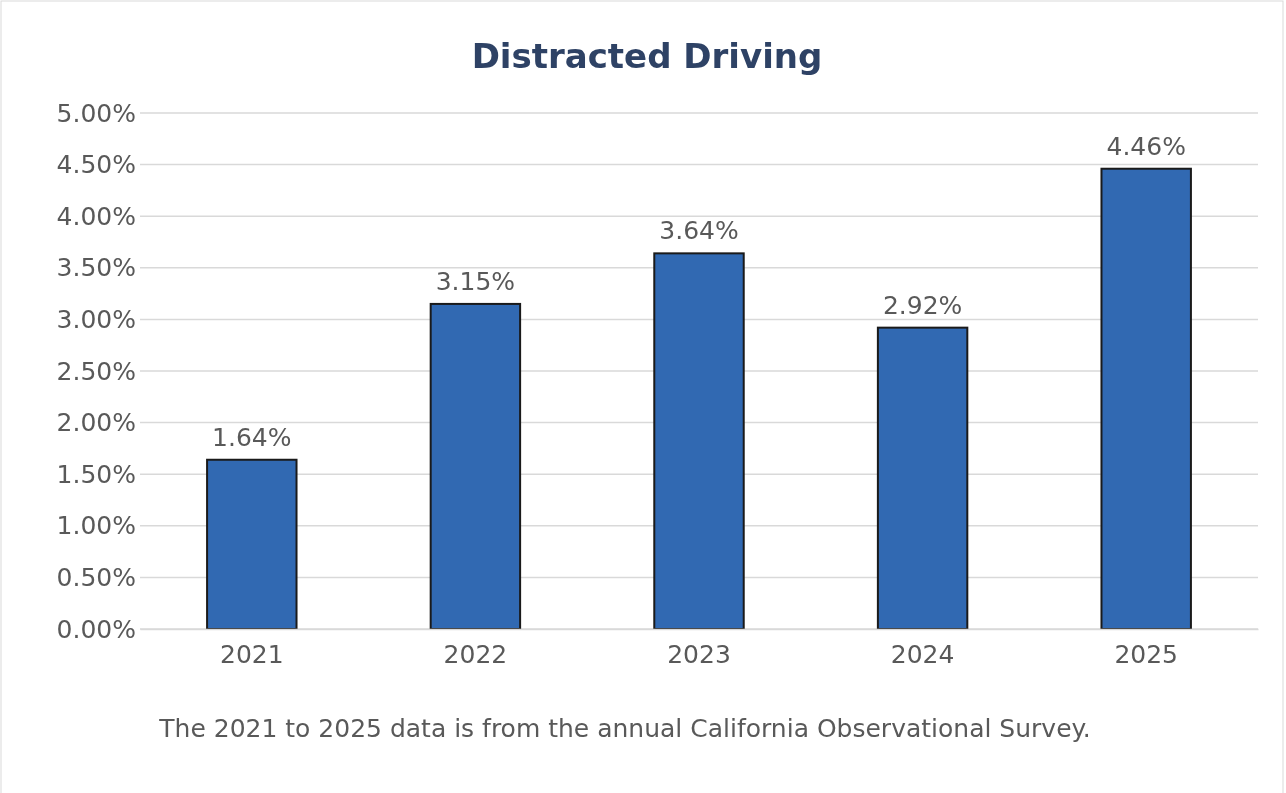 This screenshot has height=793, width=1286. Describe the element at coordinates (96, 371) in the screenshot. I see `y-tick-label: 2.50%` at that location.